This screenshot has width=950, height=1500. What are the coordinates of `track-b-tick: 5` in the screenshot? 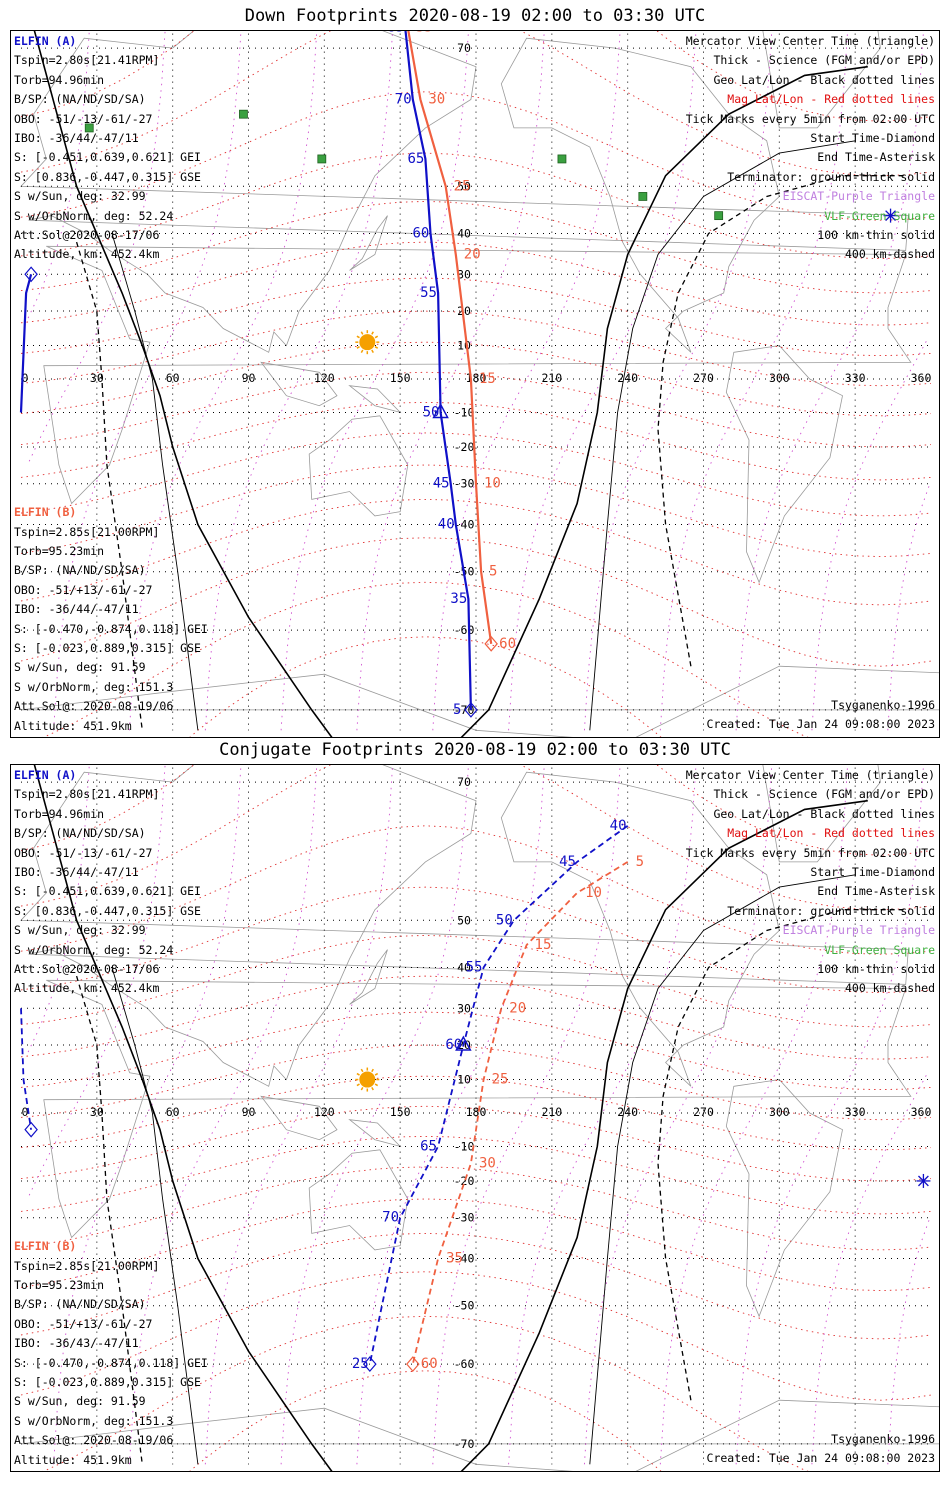 It's located at (493, 572).